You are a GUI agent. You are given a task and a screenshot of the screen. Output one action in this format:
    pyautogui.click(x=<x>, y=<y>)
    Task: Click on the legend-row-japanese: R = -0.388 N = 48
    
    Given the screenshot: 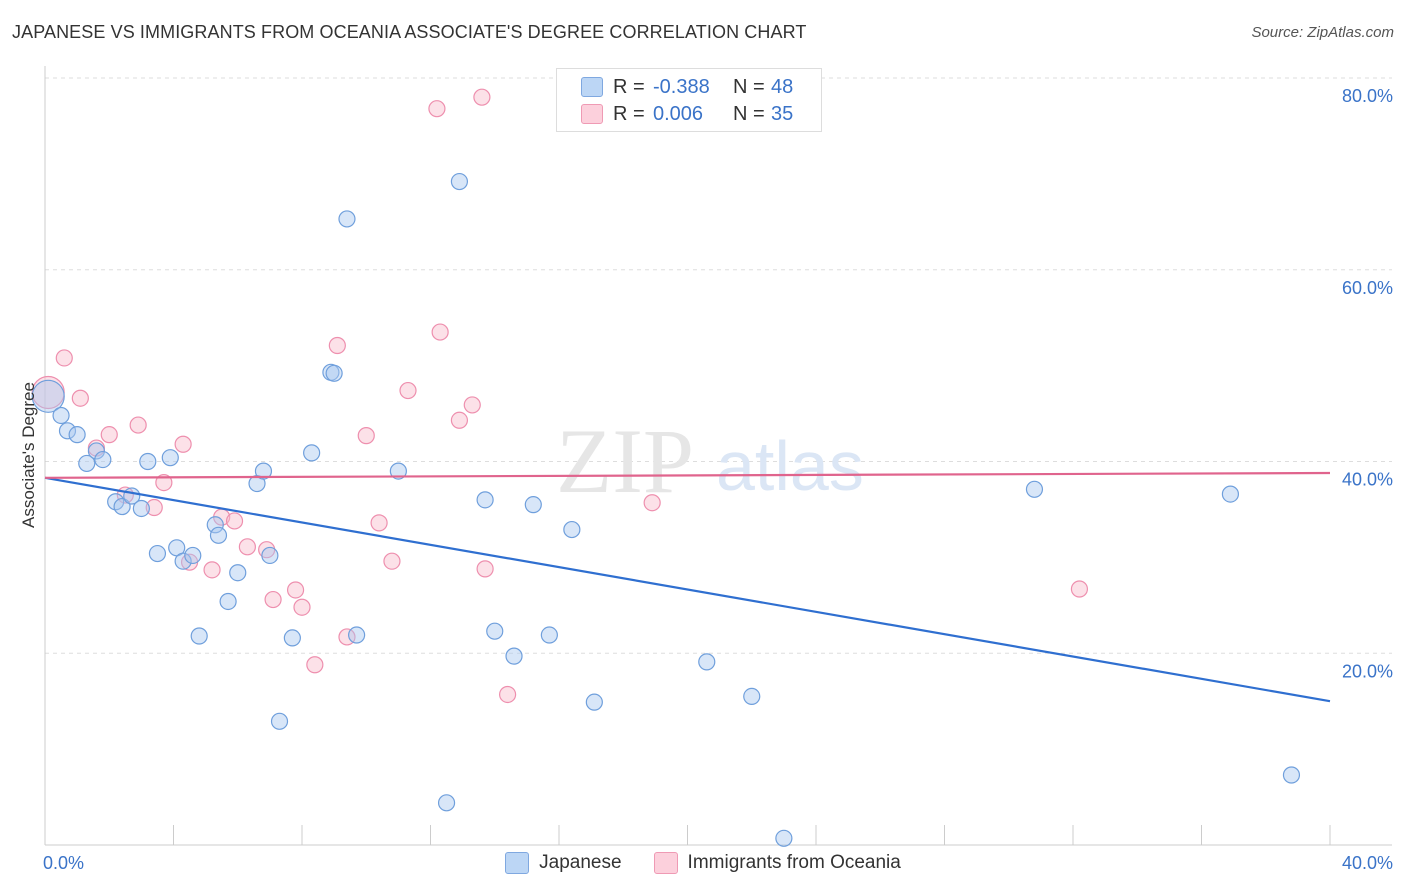 What is the action you would take?
    pyautogui.click(x=687, y=87)
    